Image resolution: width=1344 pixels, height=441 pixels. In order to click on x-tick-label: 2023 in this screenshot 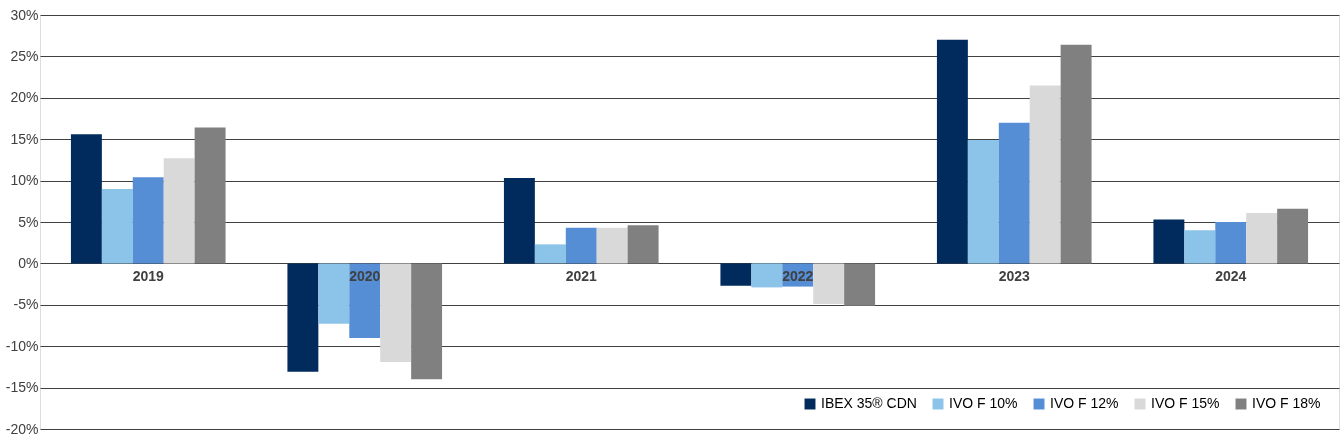, I will do `click(1014, 276)`.